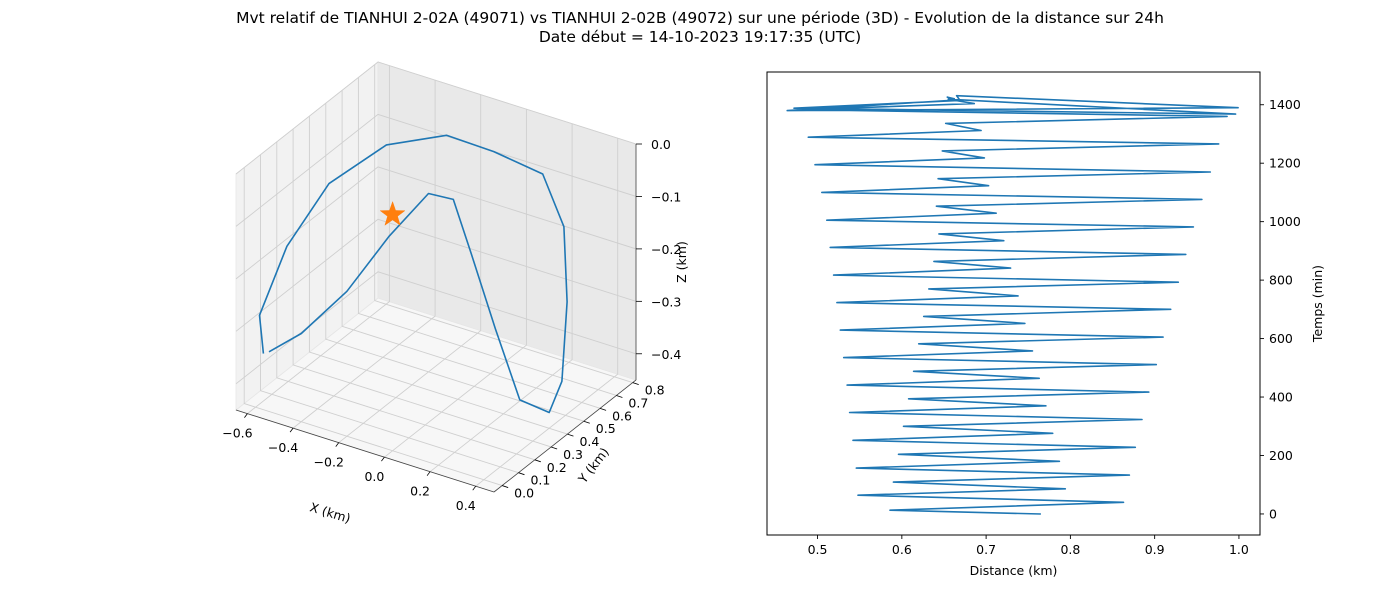  I want to click on z-tick-label: −0.1, so click(666, 196).